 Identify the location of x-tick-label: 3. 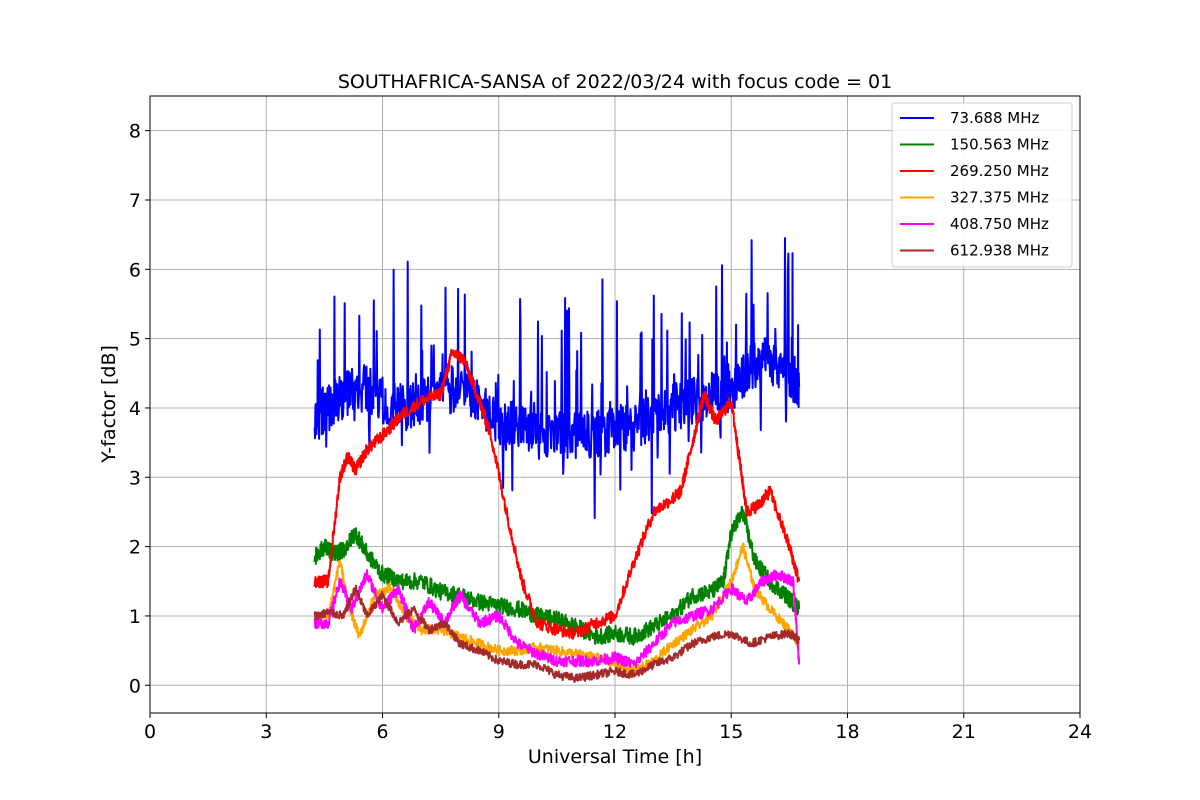
(266, 732).